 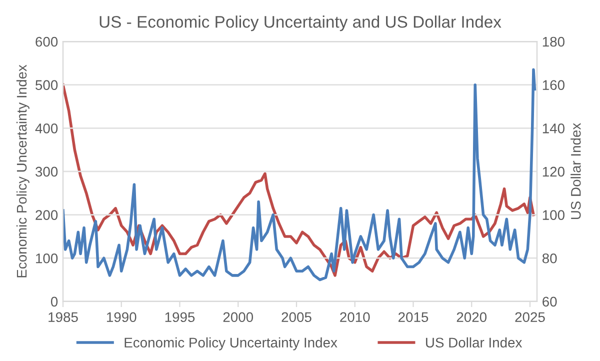 I want to click on y-tick-label: 600, so click(x=47, y=41).